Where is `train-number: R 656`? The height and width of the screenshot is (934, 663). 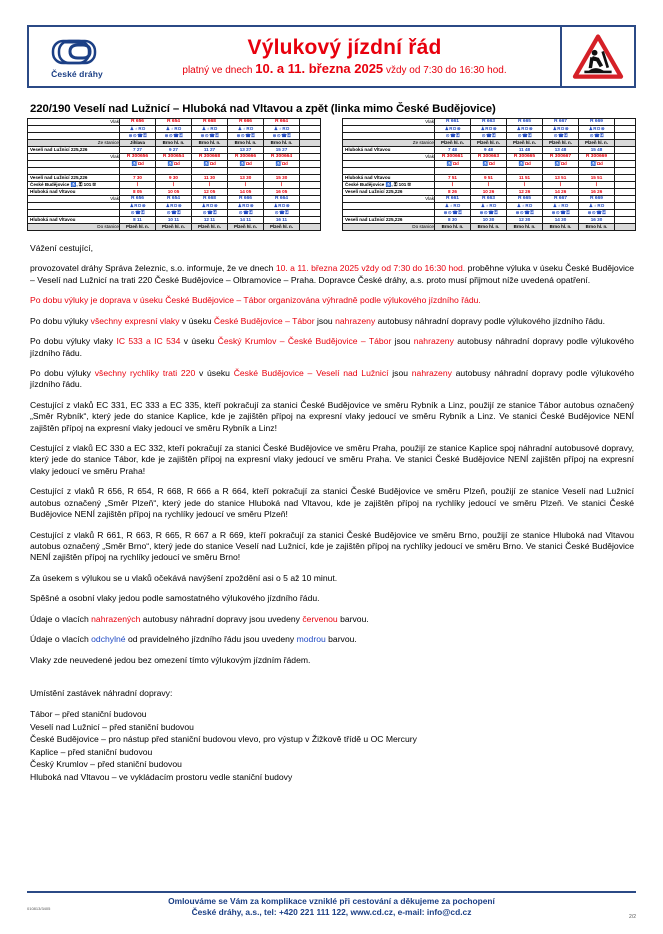 train-number: R 656 is located at coordinates (137, 122).